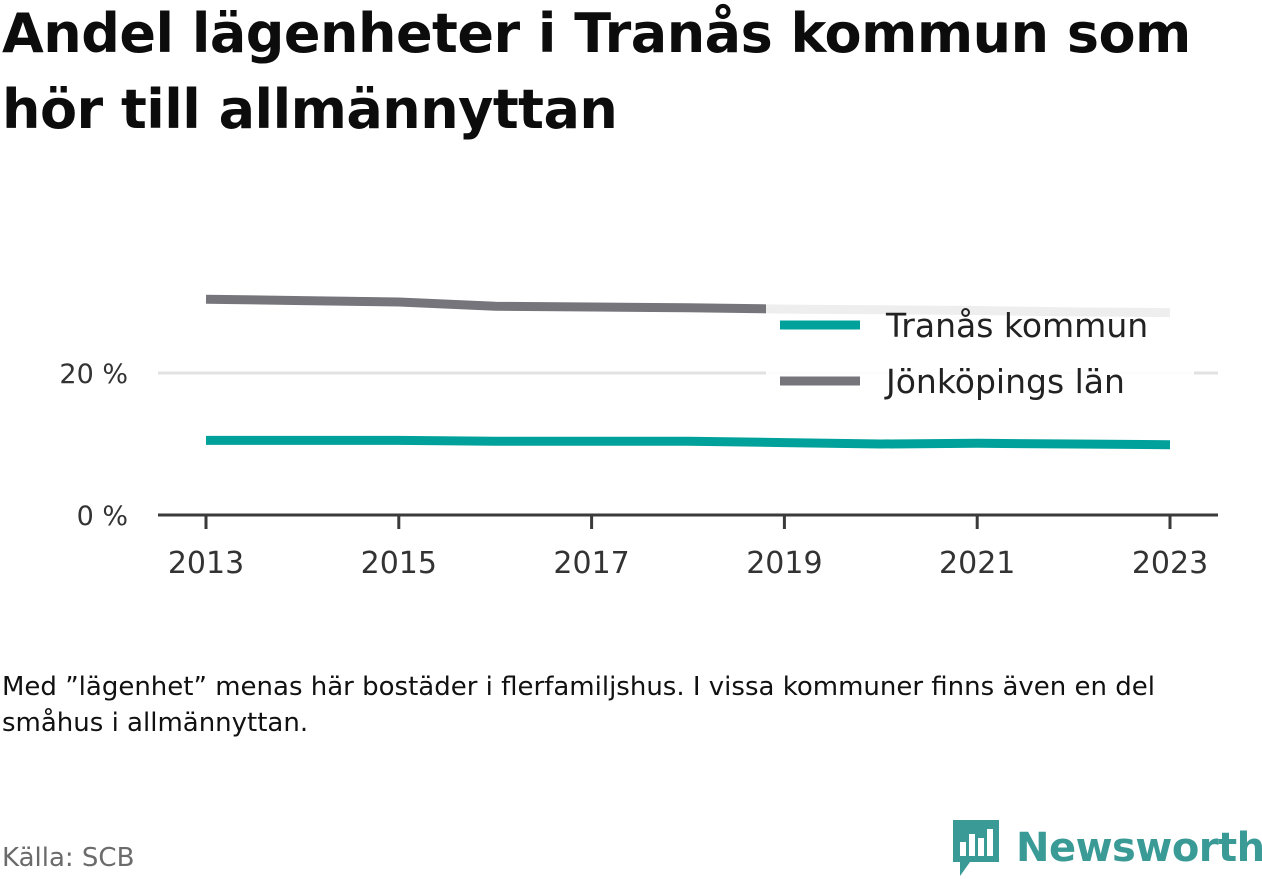 The width and height of the screenshot is (1262, 879). I want to click on y-tick-label: 20 %, so click(93, 374).